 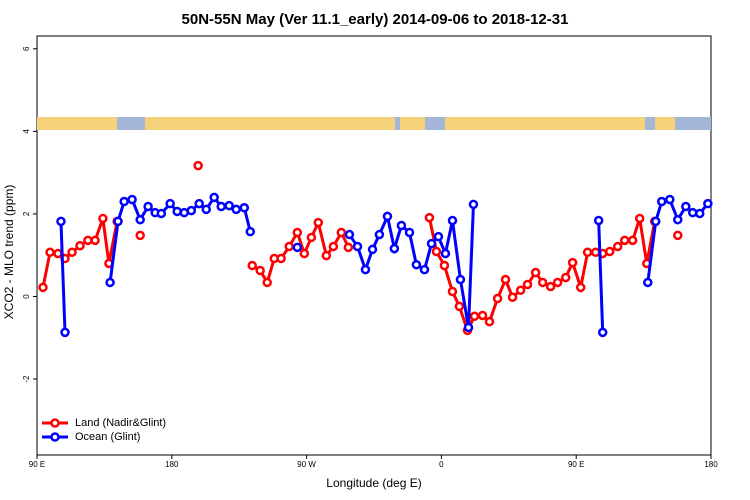 I want to click on y-tick-label: 2, so click(x=26, y=213).